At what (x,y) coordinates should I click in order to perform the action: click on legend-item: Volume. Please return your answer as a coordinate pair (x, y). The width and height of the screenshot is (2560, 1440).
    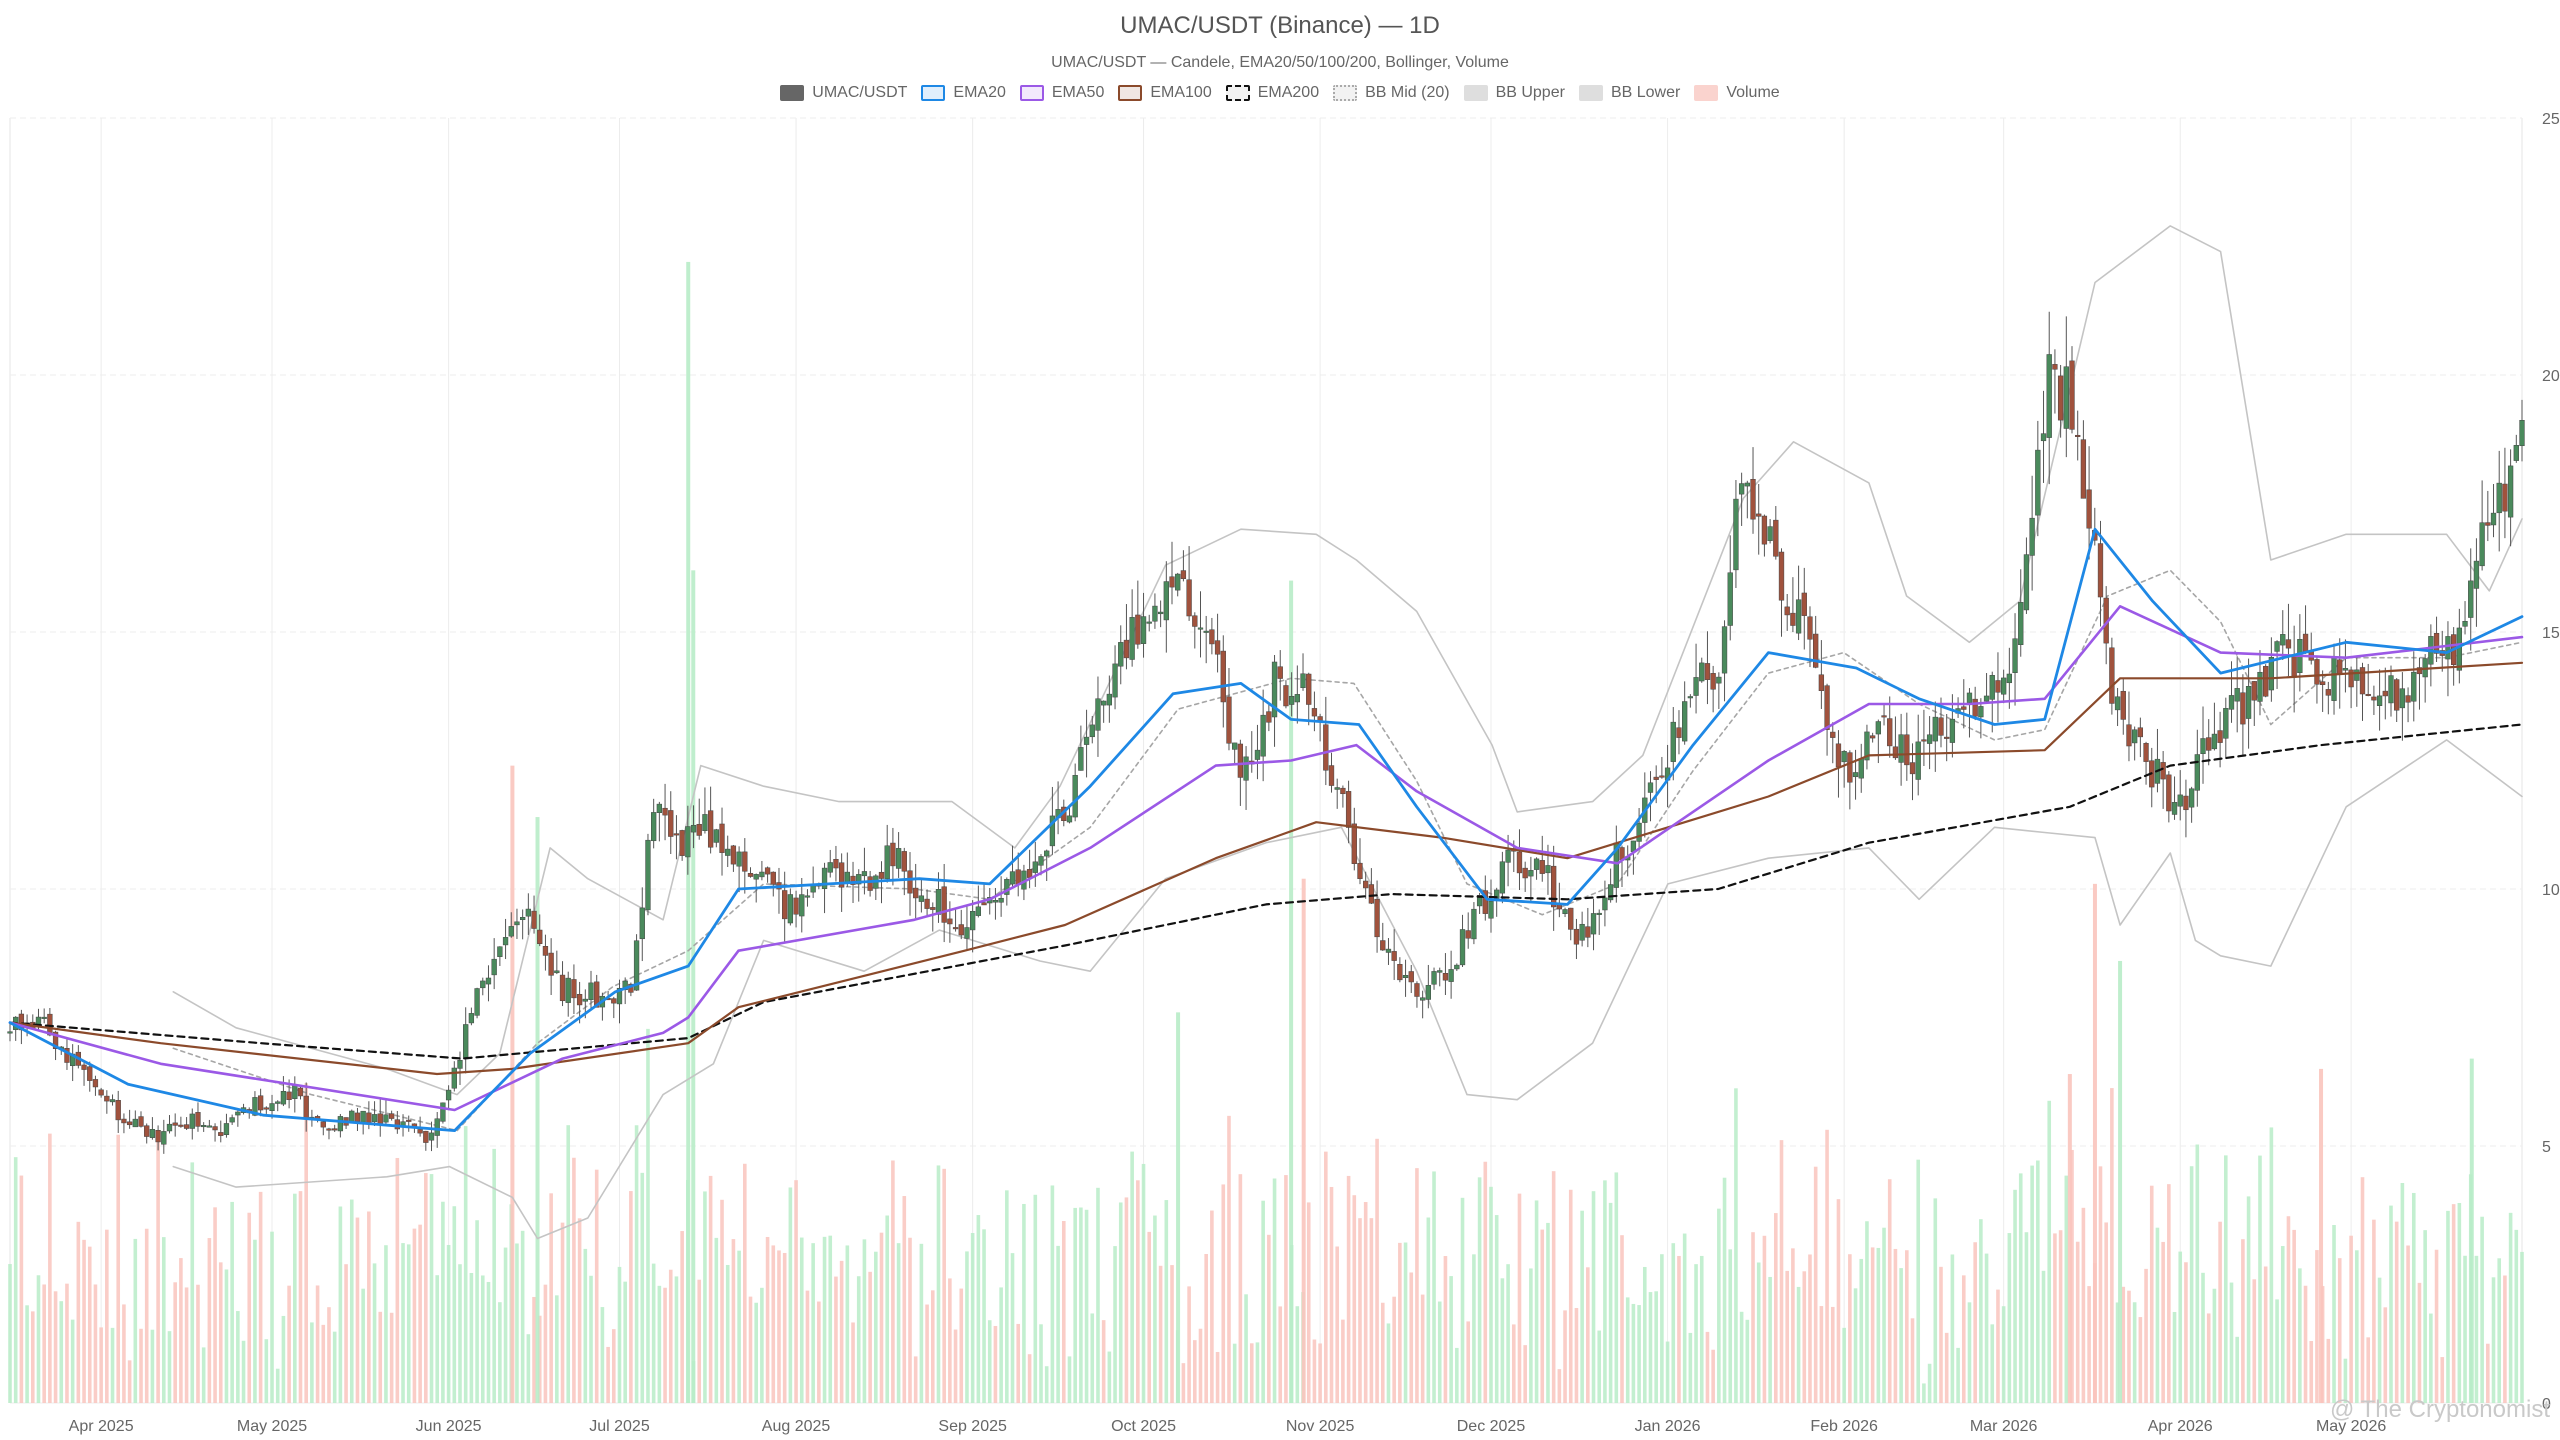
    Looking at the image, I should click on (1737, 93).